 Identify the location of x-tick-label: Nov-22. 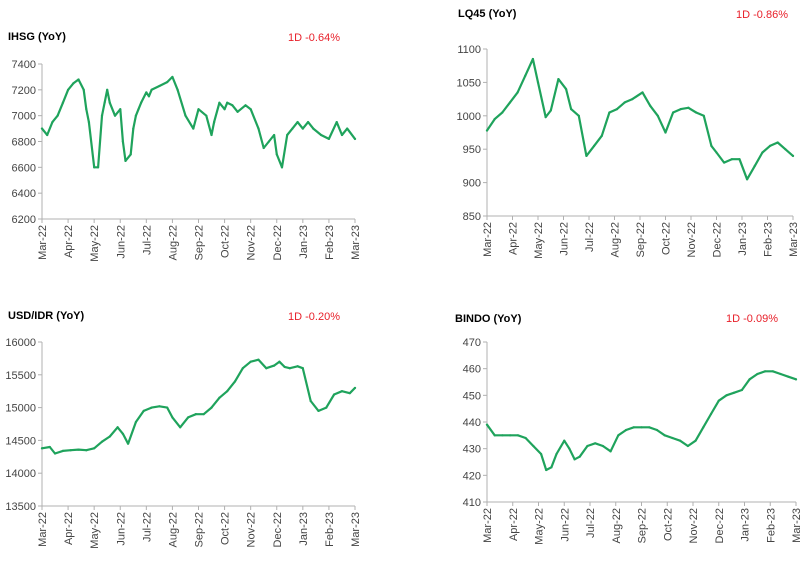
(252, 529).